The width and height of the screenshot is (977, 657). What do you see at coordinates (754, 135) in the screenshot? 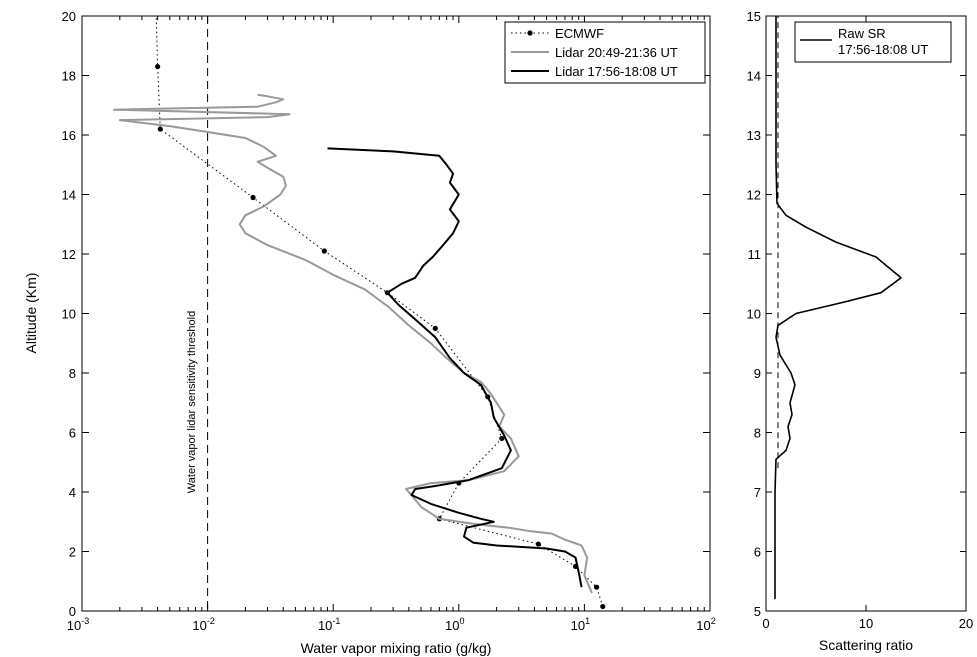
I see `y-tick-label: 13` at bounding box center [754, 135].